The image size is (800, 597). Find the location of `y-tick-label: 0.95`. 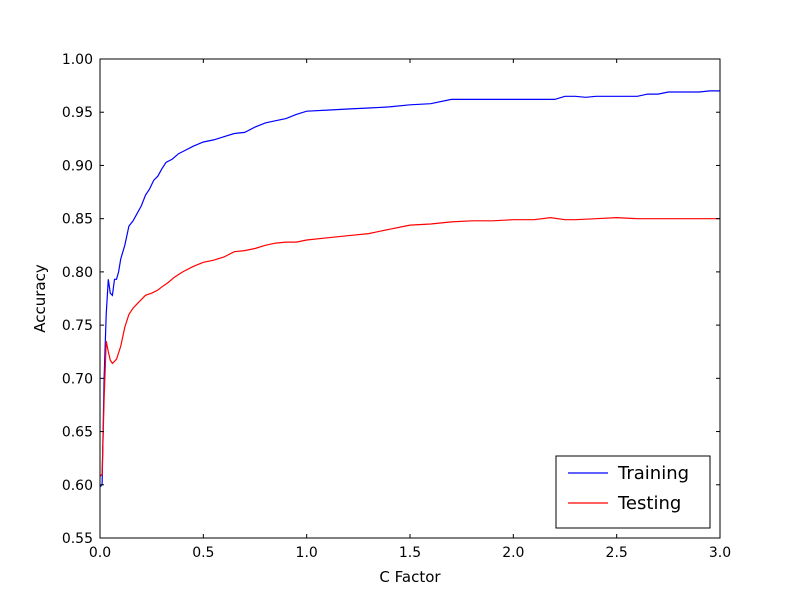

y-tick-label: 0.95 is located at coordinates (77, 113).